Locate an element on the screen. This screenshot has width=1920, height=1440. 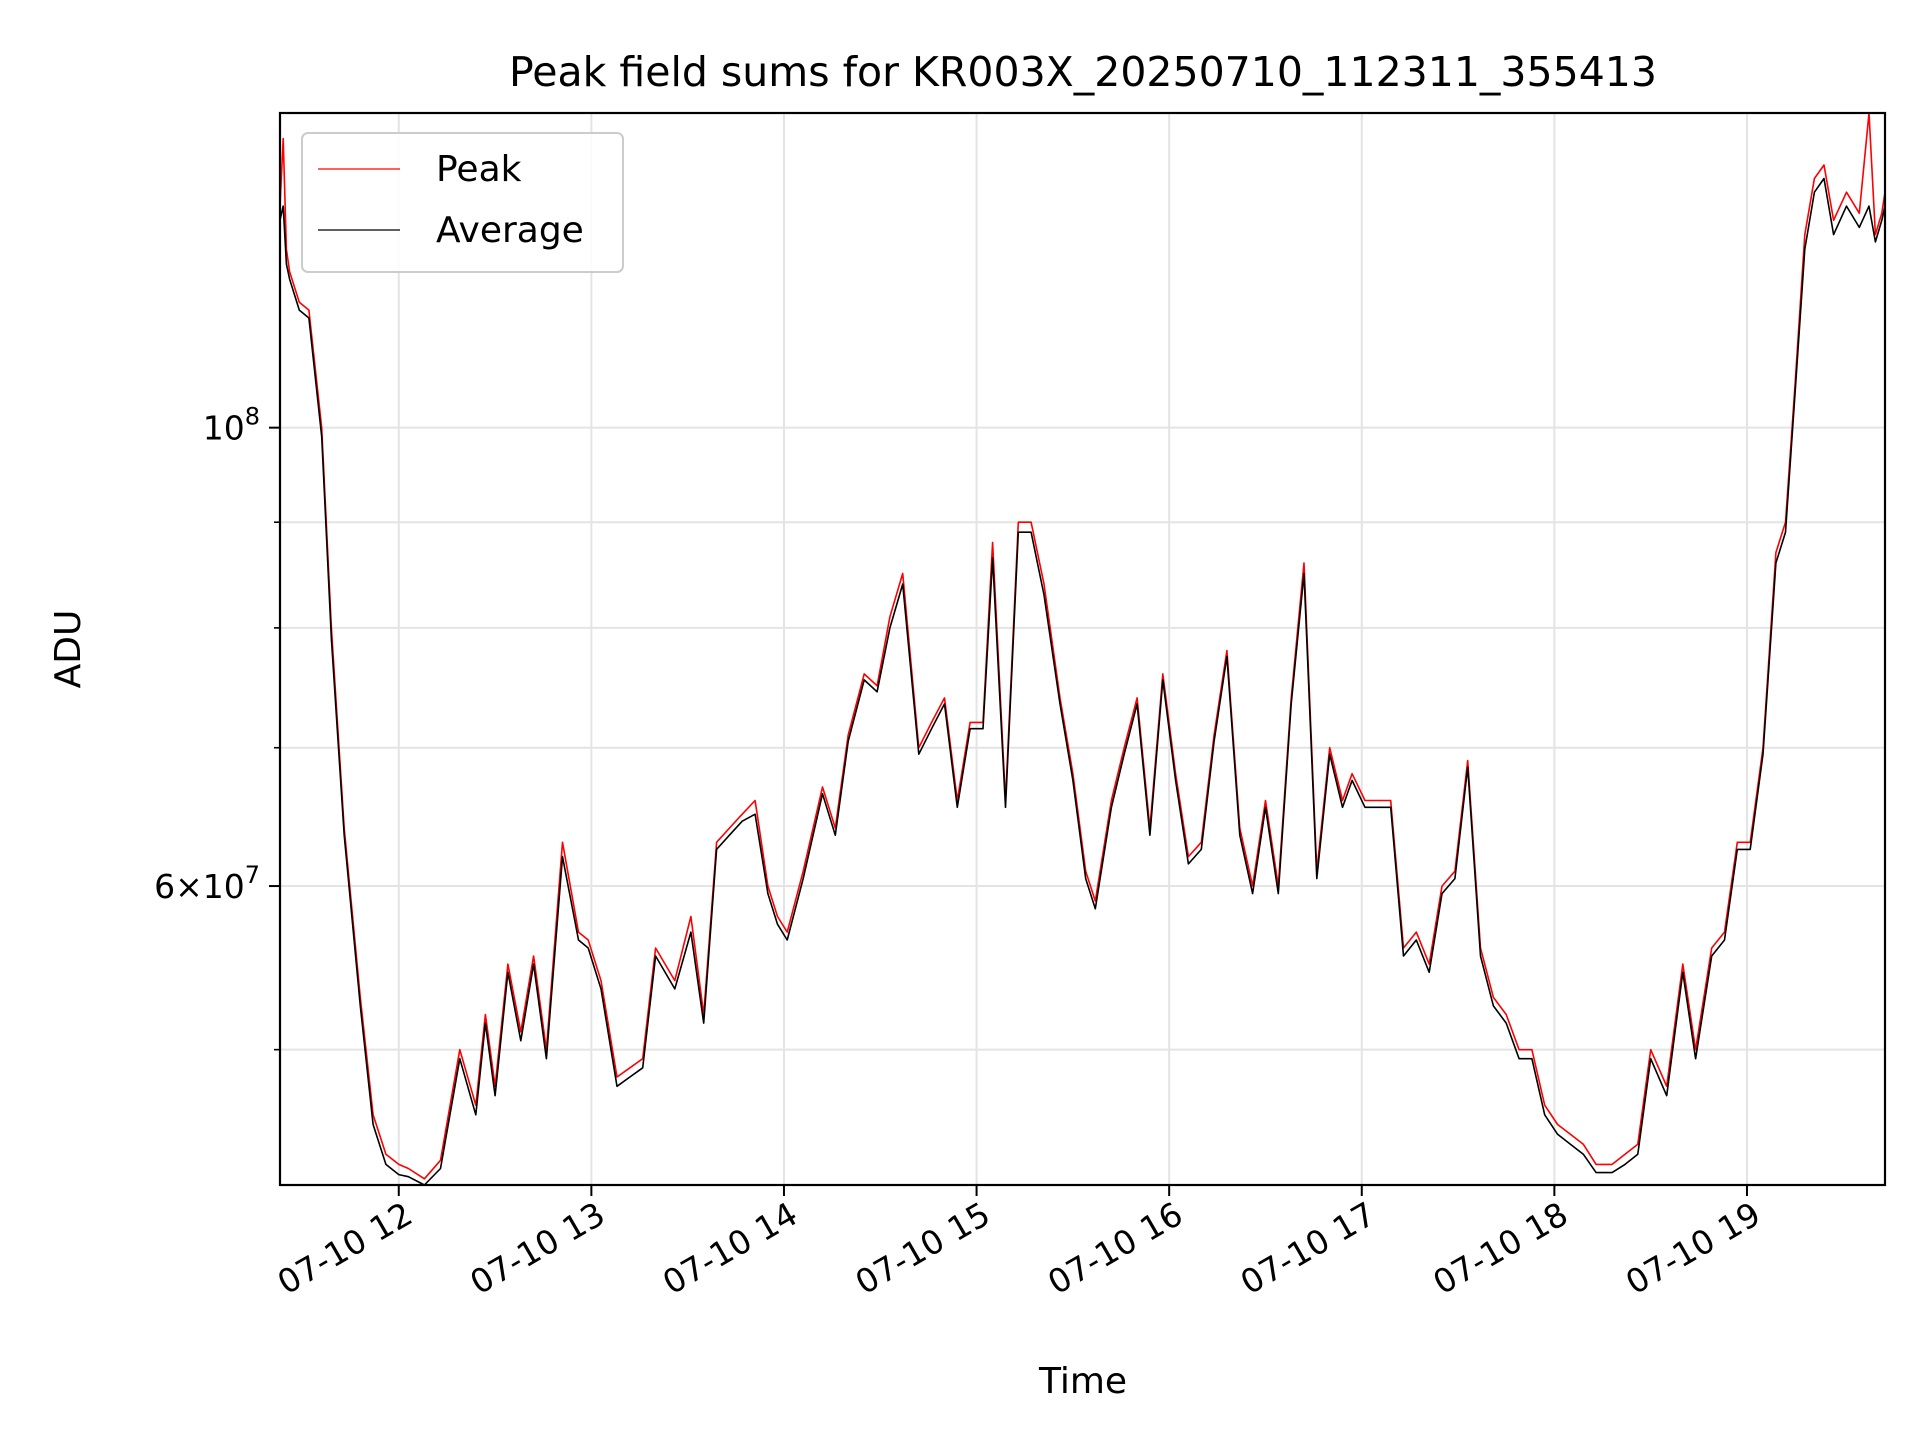
x-tick-label: 07-10 17 is located at coordinates (1308, 1248).